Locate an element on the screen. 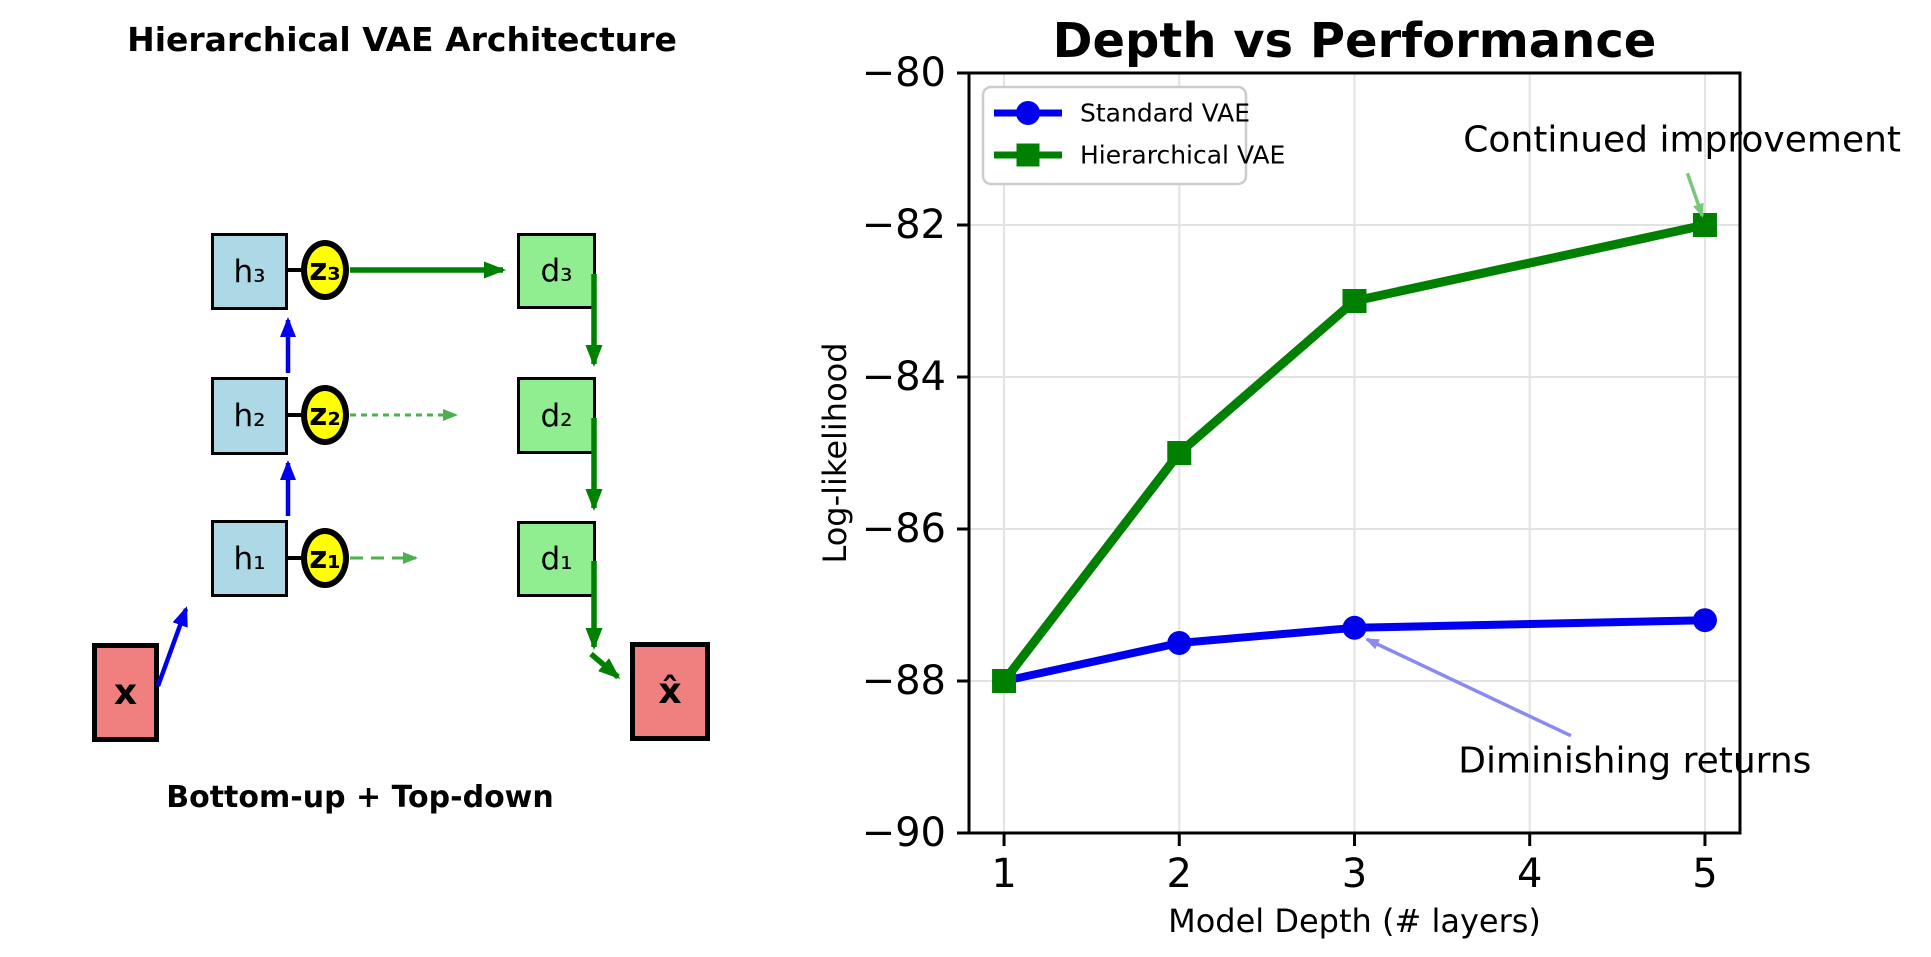 This screenshot has width=1931, height=957. encoder-h2-label: h₂ is located at coordinates (249, 416).